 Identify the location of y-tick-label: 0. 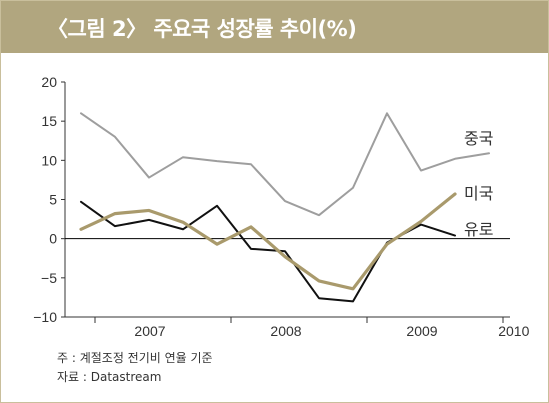
(53, 239).